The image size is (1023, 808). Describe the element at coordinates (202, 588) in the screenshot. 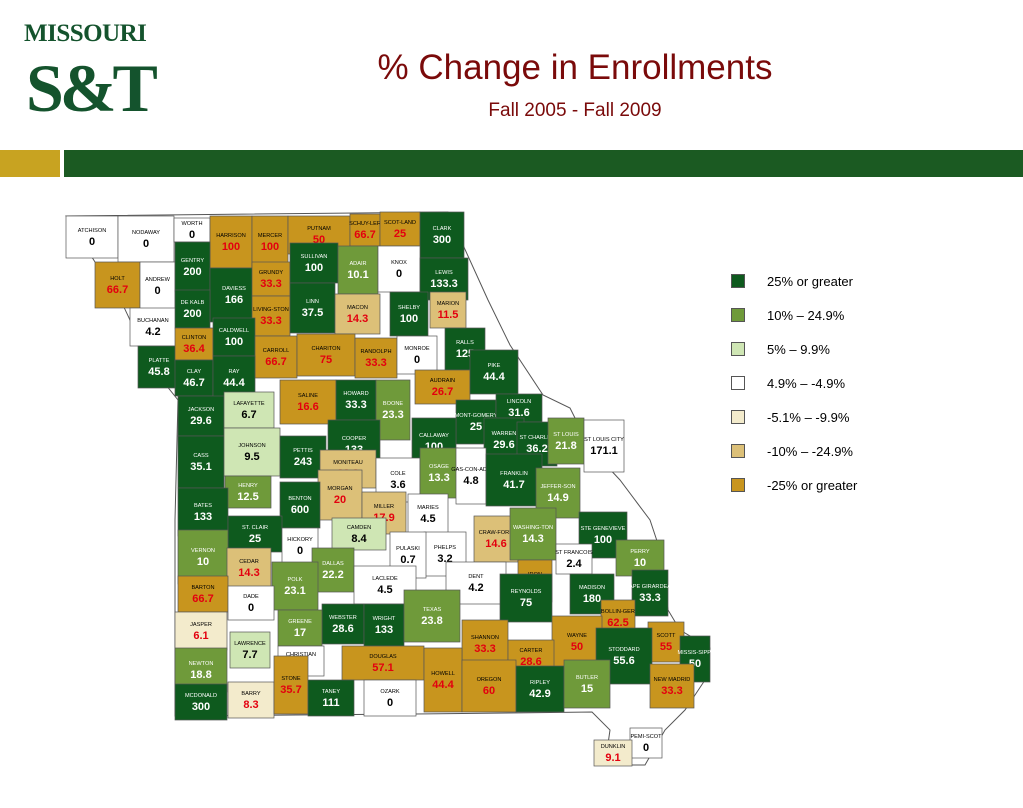

I see `county-name: BARTON` at that location.